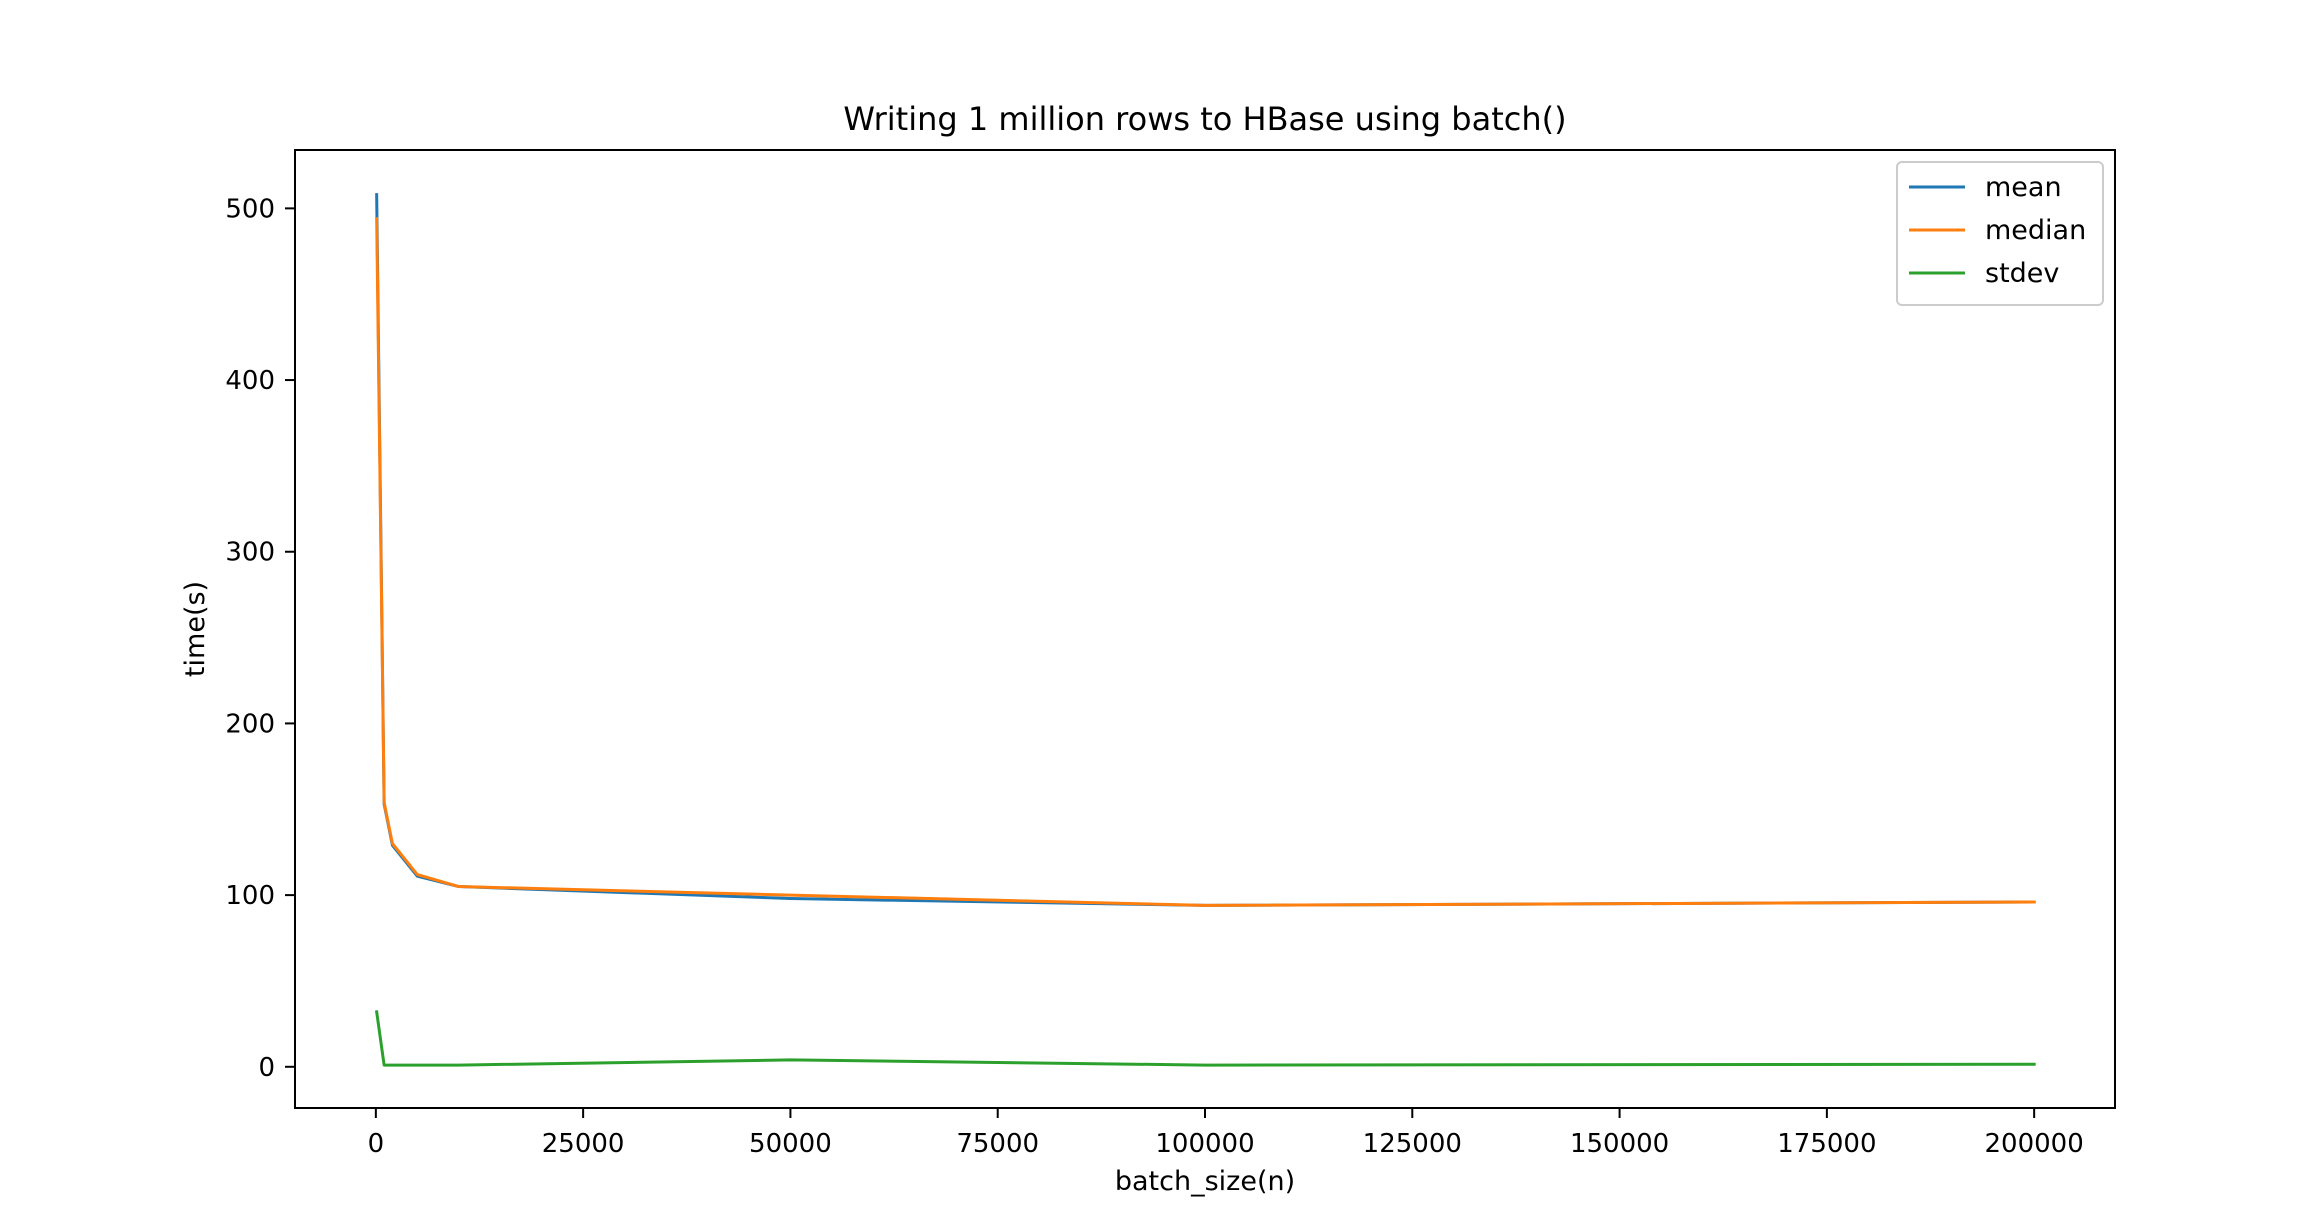 The width and height of the screenshot is (2324, 1232). Describe the element at coordinates (2035, 230) in the screenshot. I see `legend-label-median: median` at that location.